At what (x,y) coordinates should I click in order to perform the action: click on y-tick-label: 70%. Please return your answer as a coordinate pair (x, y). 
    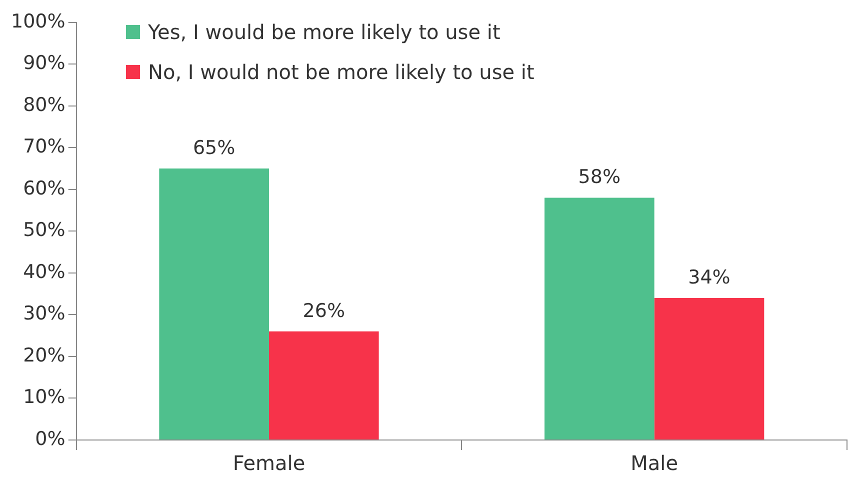
    Looking at the image, I should click on (44, 147).